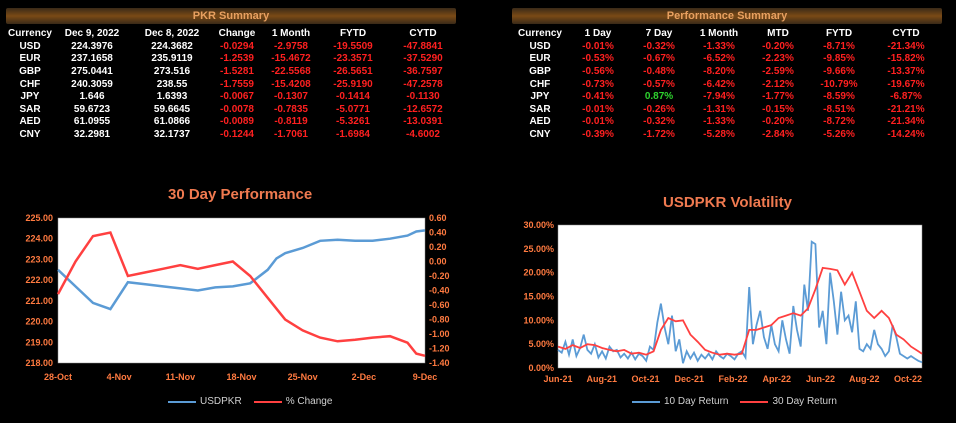 This screenshot has width=956, height=423. I want to click on pkr-cell: -1.7559, so click(237, 84).